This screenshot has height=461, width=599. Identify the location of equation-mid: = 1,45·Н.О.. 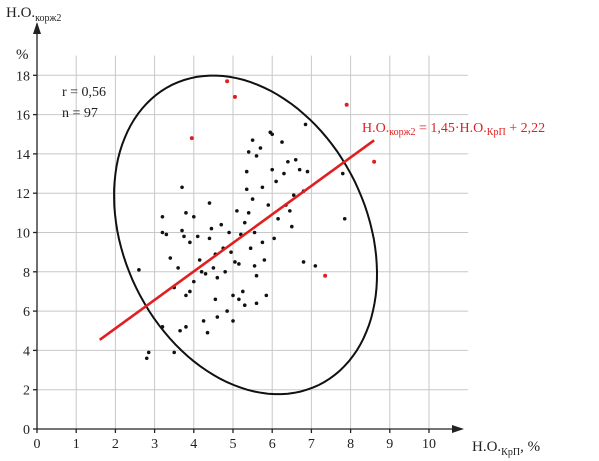
(451, 128).